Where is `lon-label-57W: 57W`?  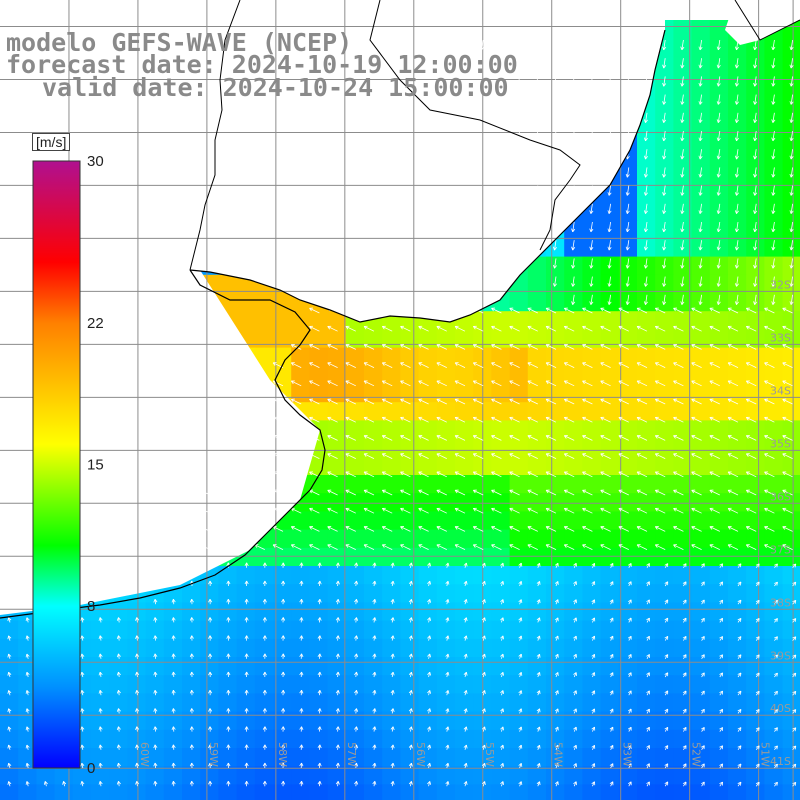 lon-label-57W: 57W is located at coordinates (351, 754).